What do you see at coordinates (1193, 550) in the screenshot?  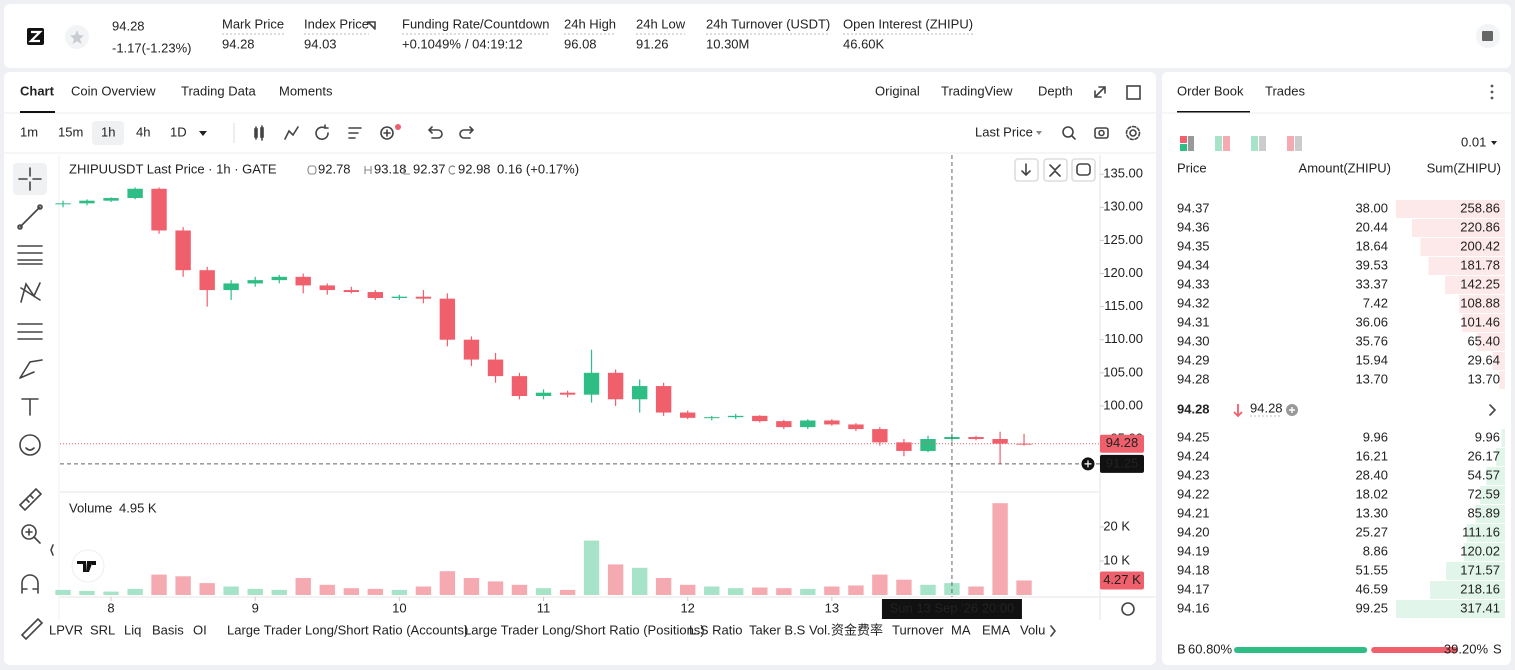 I see `book-price: 94.19` at bounding box center [1193, 550].